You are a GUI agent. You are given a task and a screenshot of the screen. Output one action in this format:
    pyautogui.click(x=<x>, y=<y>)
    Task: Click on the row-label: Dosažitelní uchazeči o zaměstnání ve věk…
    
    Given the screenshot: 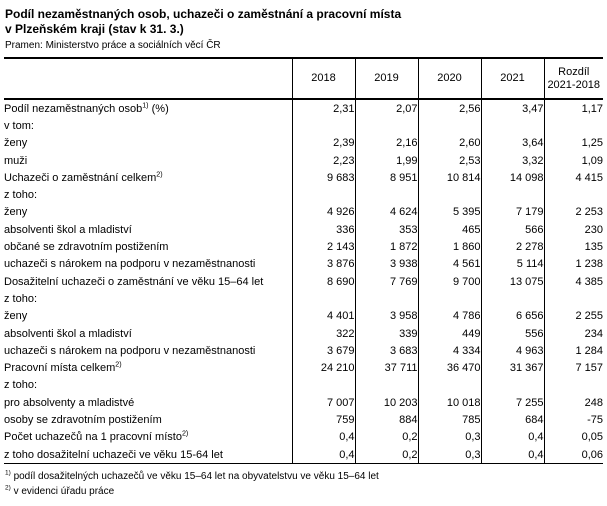 What is the action you would take?
    pyautogui.click(x=148, y=281)
    